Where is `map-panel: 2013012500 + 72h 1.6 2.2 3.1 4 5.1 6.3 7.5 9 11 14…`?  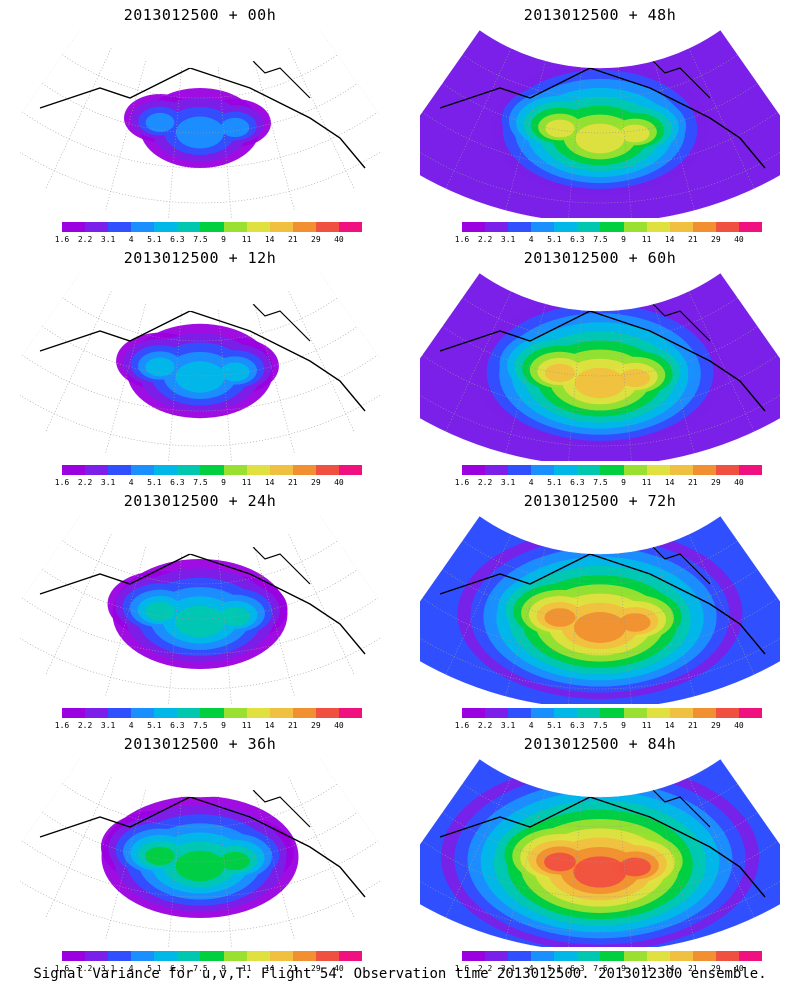
map-panel: 2013012500 + 72h 1.6 2.2 3.1 4 5.1 6.3 7.5 9 11 14… is located at coordinates (600, 608).